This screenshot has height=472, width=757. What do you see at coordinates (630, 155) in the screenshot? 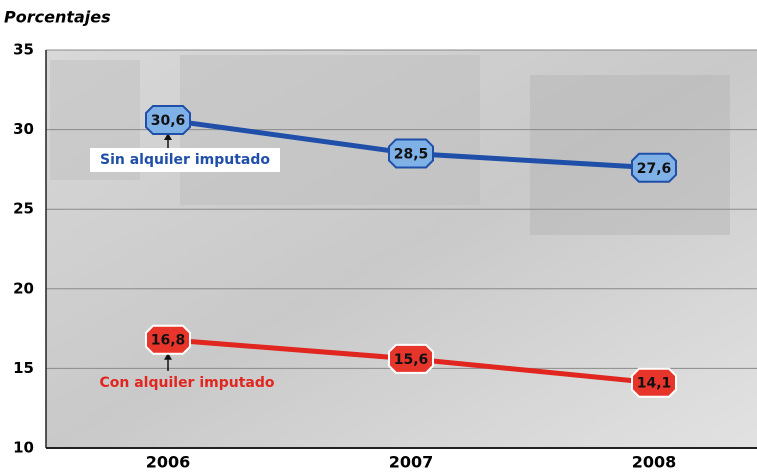
I see `photo-shape` at bounding box center [630, 155].